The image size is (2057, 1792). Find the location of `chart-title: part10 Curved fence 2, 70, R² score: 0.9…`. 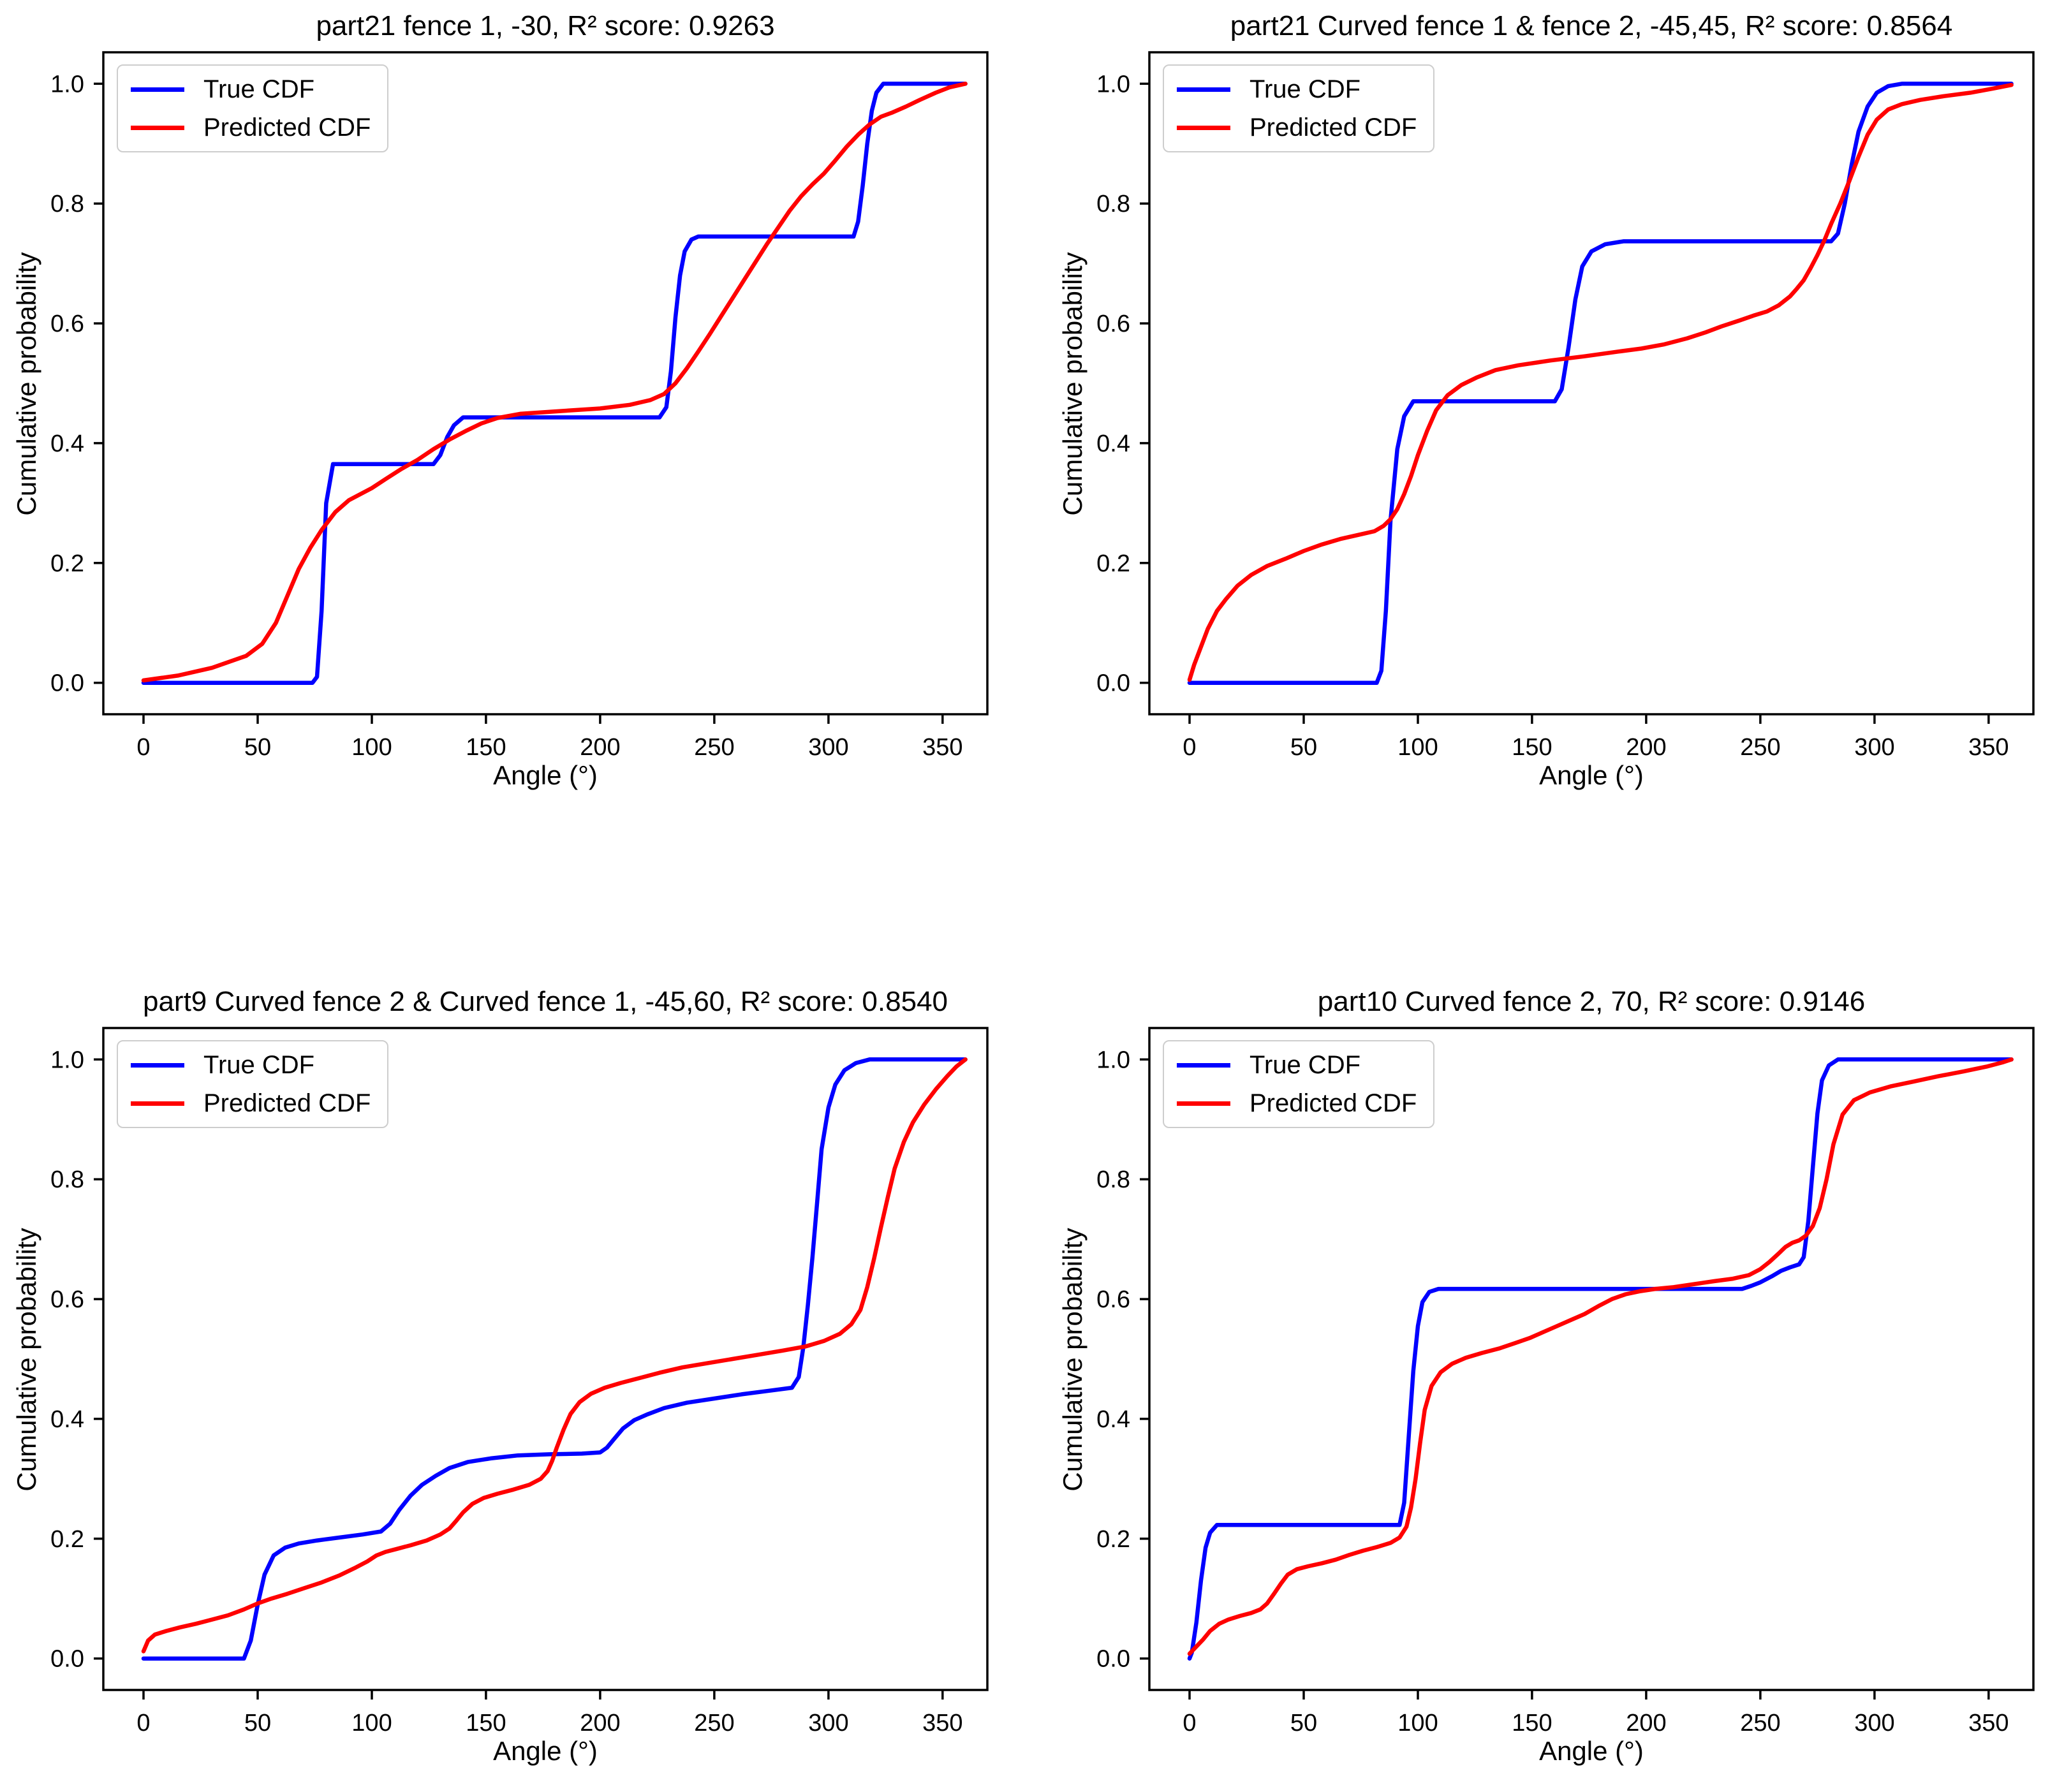

chart-title: part10 Curved fence 2, 70, R² score: 0.9… is located at coordinates (1591, 1002).